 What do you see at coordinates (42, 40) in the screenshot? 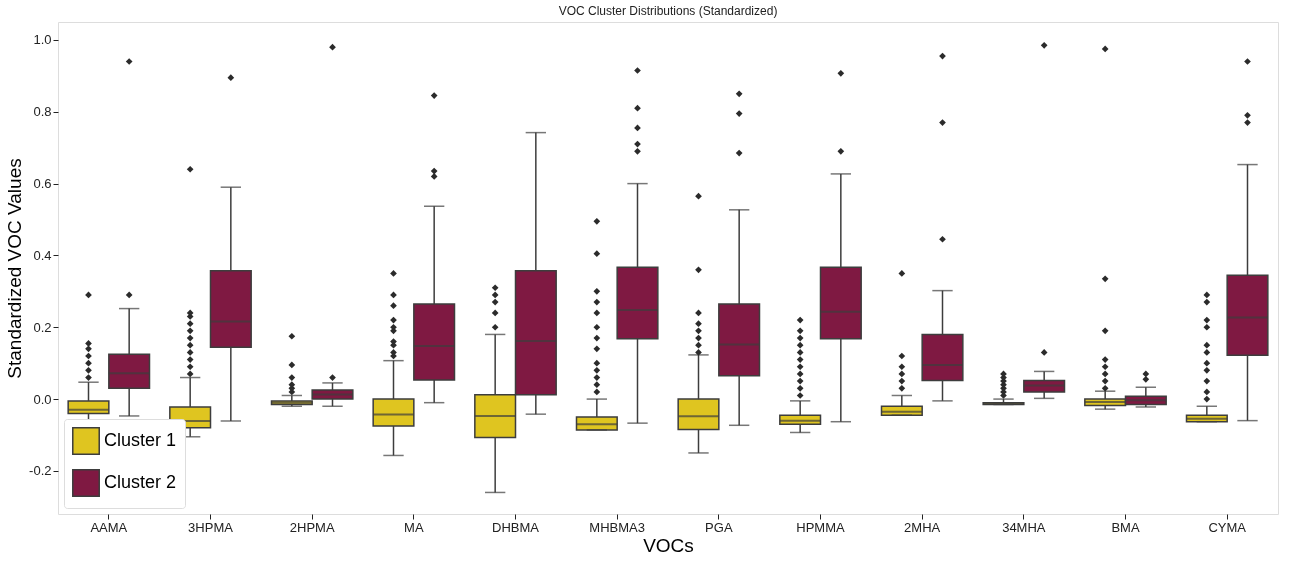
I see `y-tick-label: 1.0` at bounding box center [42, 40].